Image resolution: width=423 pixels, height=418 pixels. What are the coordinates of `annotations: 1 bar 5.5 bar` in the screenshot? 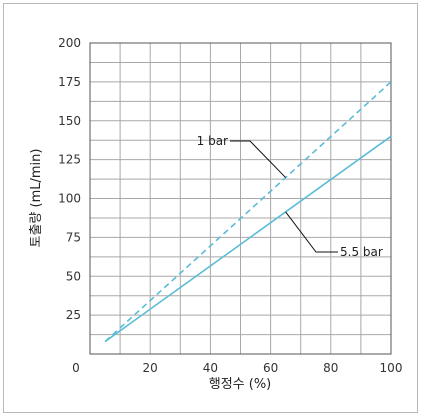 It's located at (290, 196).